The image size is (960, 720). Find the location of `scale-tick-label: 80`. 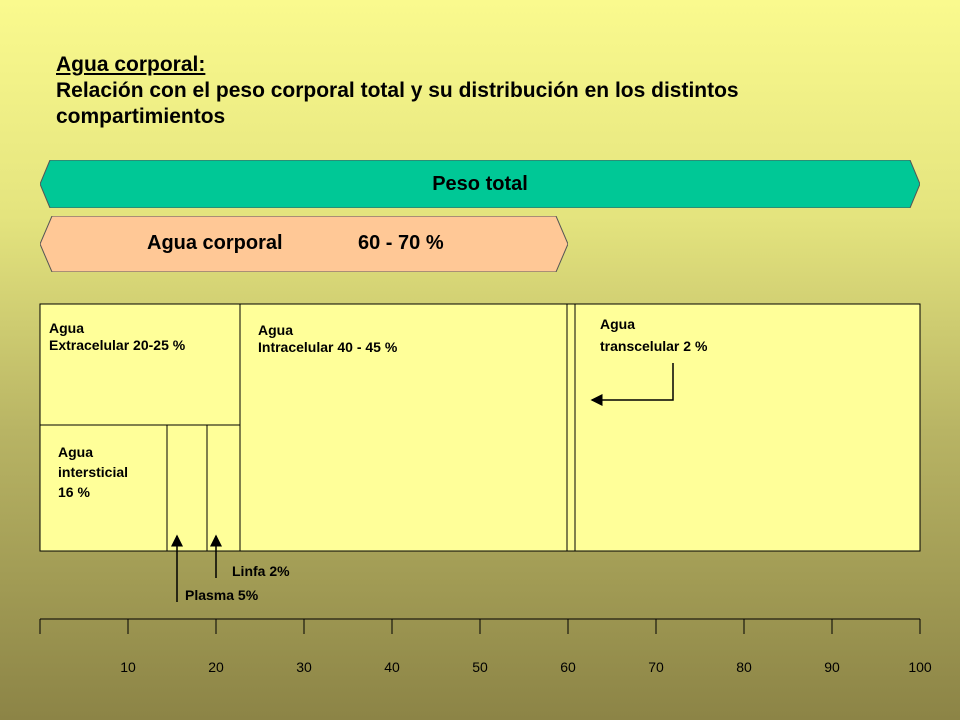

scale-tick-label: 80 is located at coordinates (744, 667).